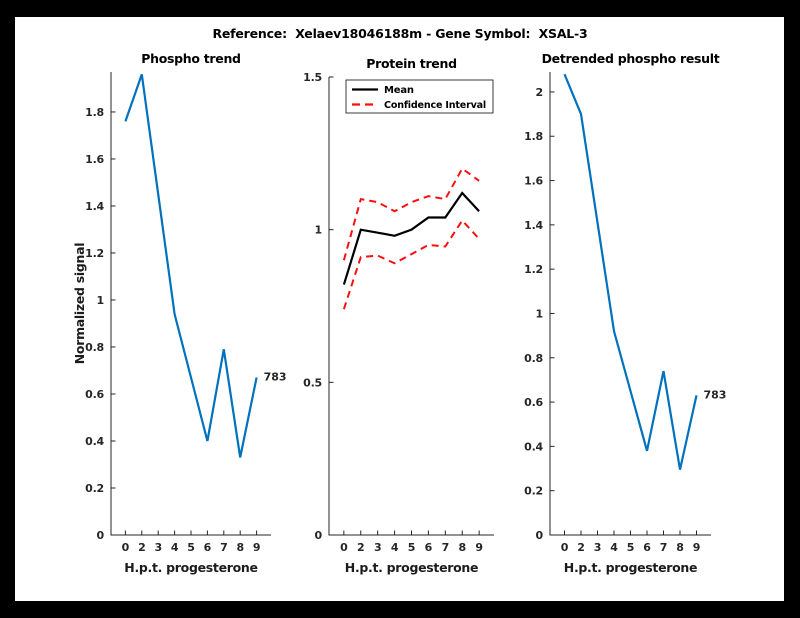 This screenshot has width=800, height=618. I want to click on confidence-interval-upper-line, so click(411, 214).